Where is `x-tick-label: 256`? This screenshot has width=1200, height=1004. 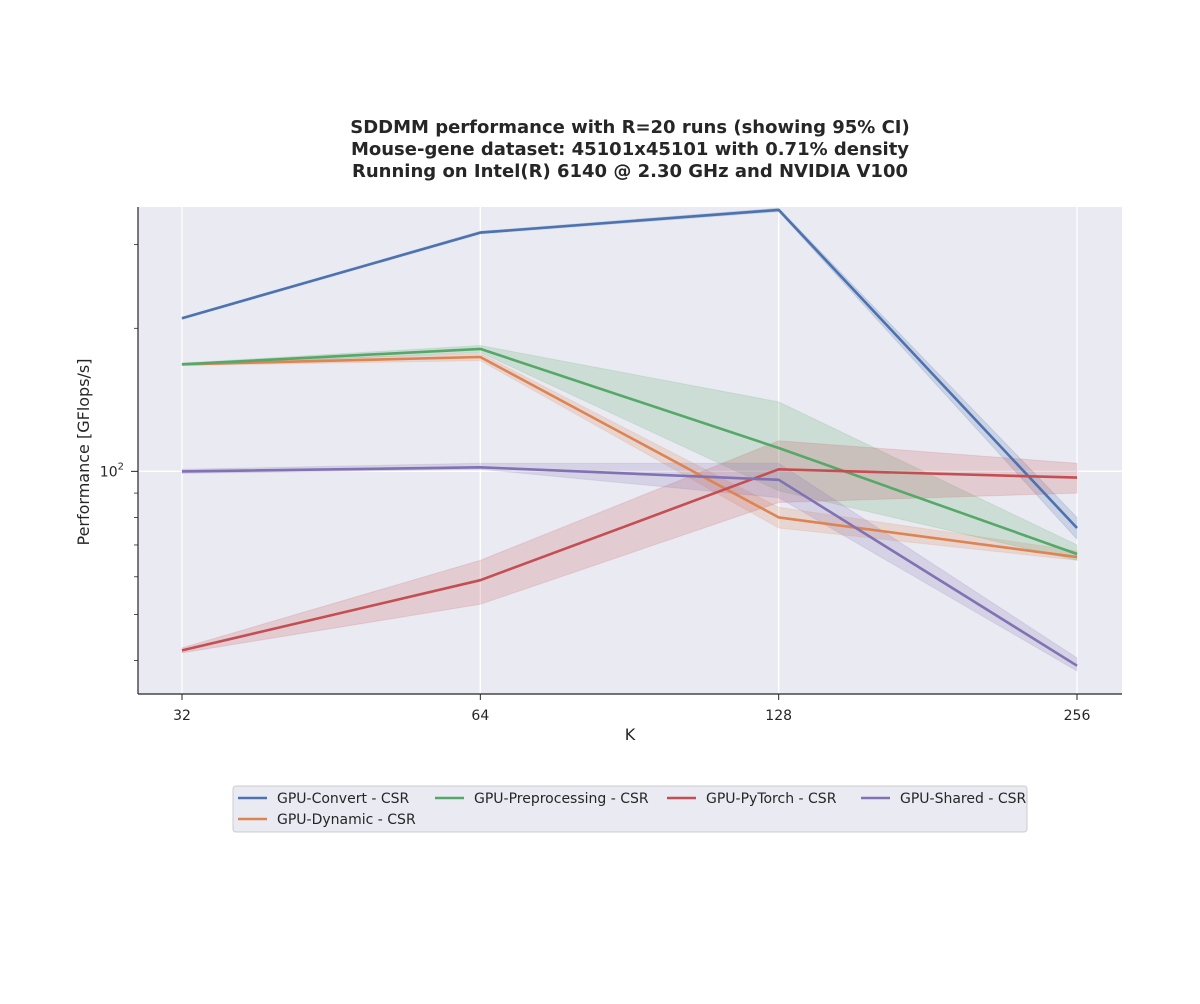
x-tick-label: 256 is located at coordinates (1077, 716).